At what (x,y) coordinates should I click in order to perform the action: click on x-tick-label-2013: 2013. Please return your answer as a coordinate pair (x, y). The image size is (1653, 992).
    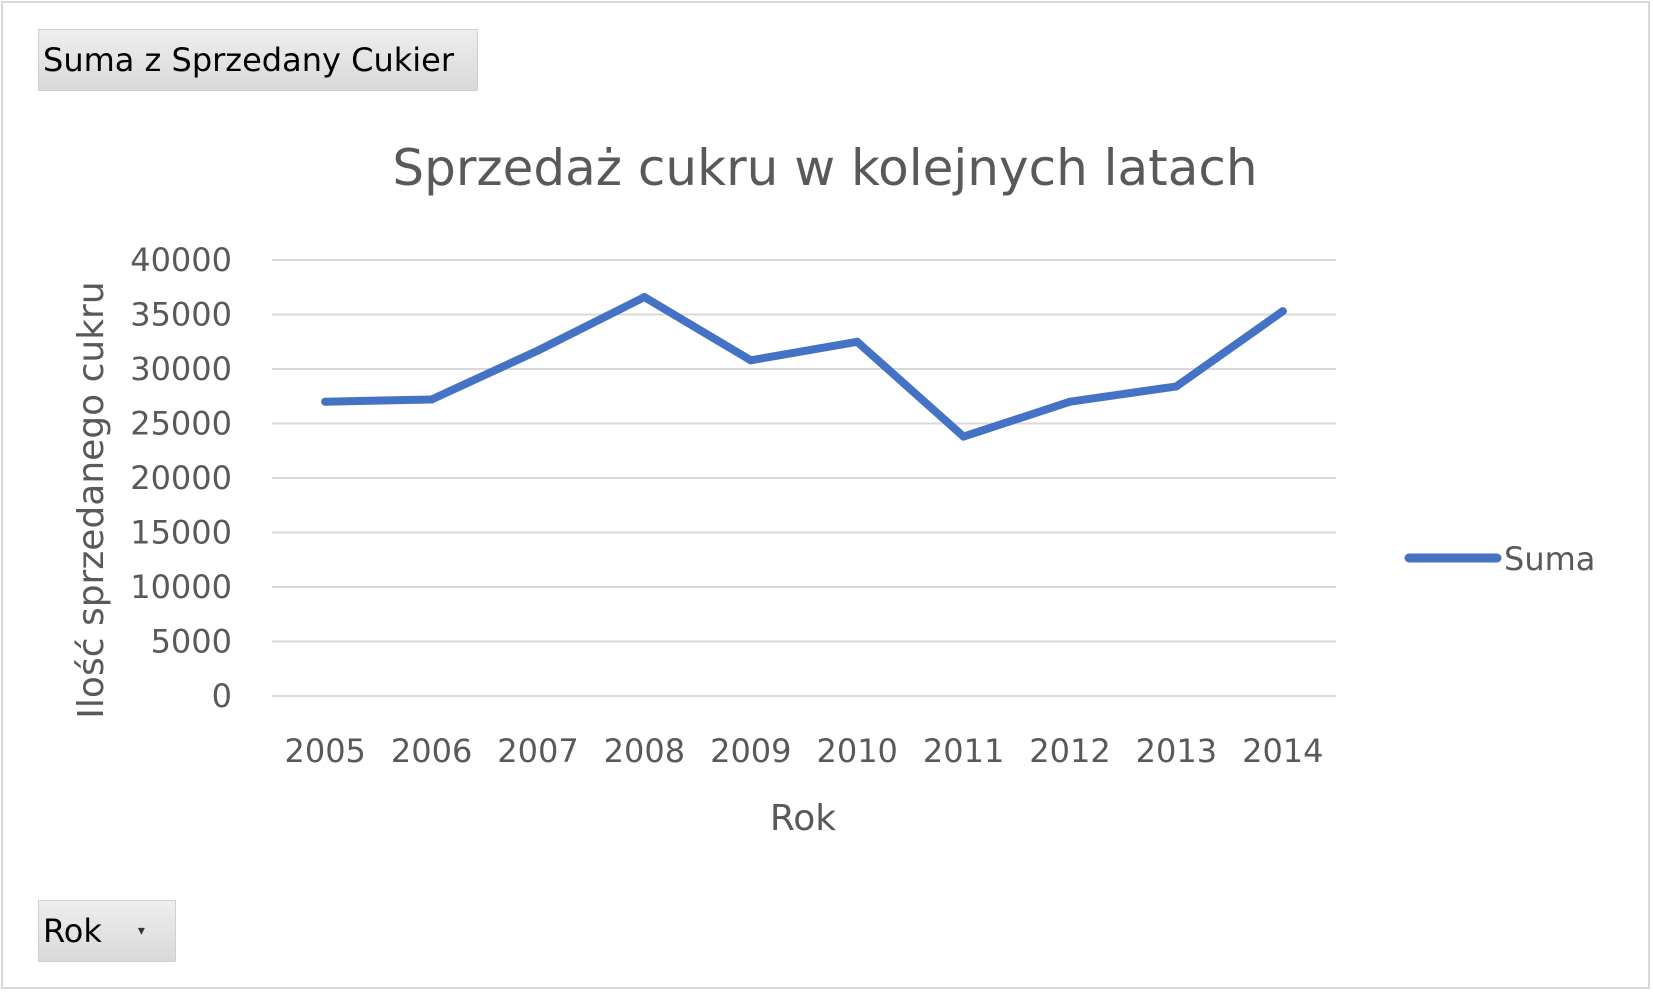
    Looking at the image, I should click on (1176, 751).